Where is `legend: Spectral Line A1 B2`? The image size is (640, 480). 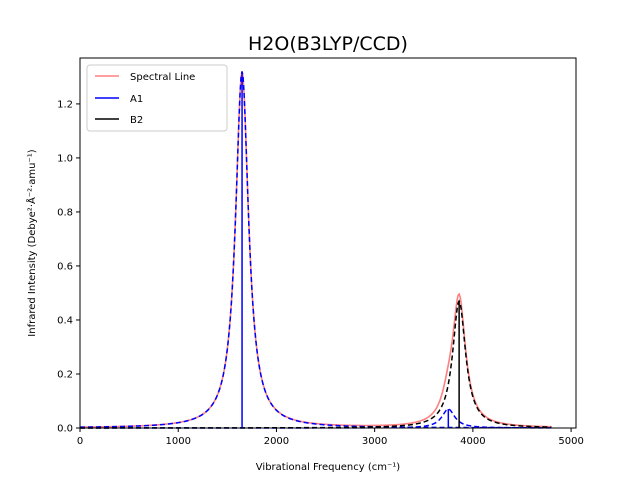 legend: Spectral Line A1 B2 is located at coordinates (157, 98).